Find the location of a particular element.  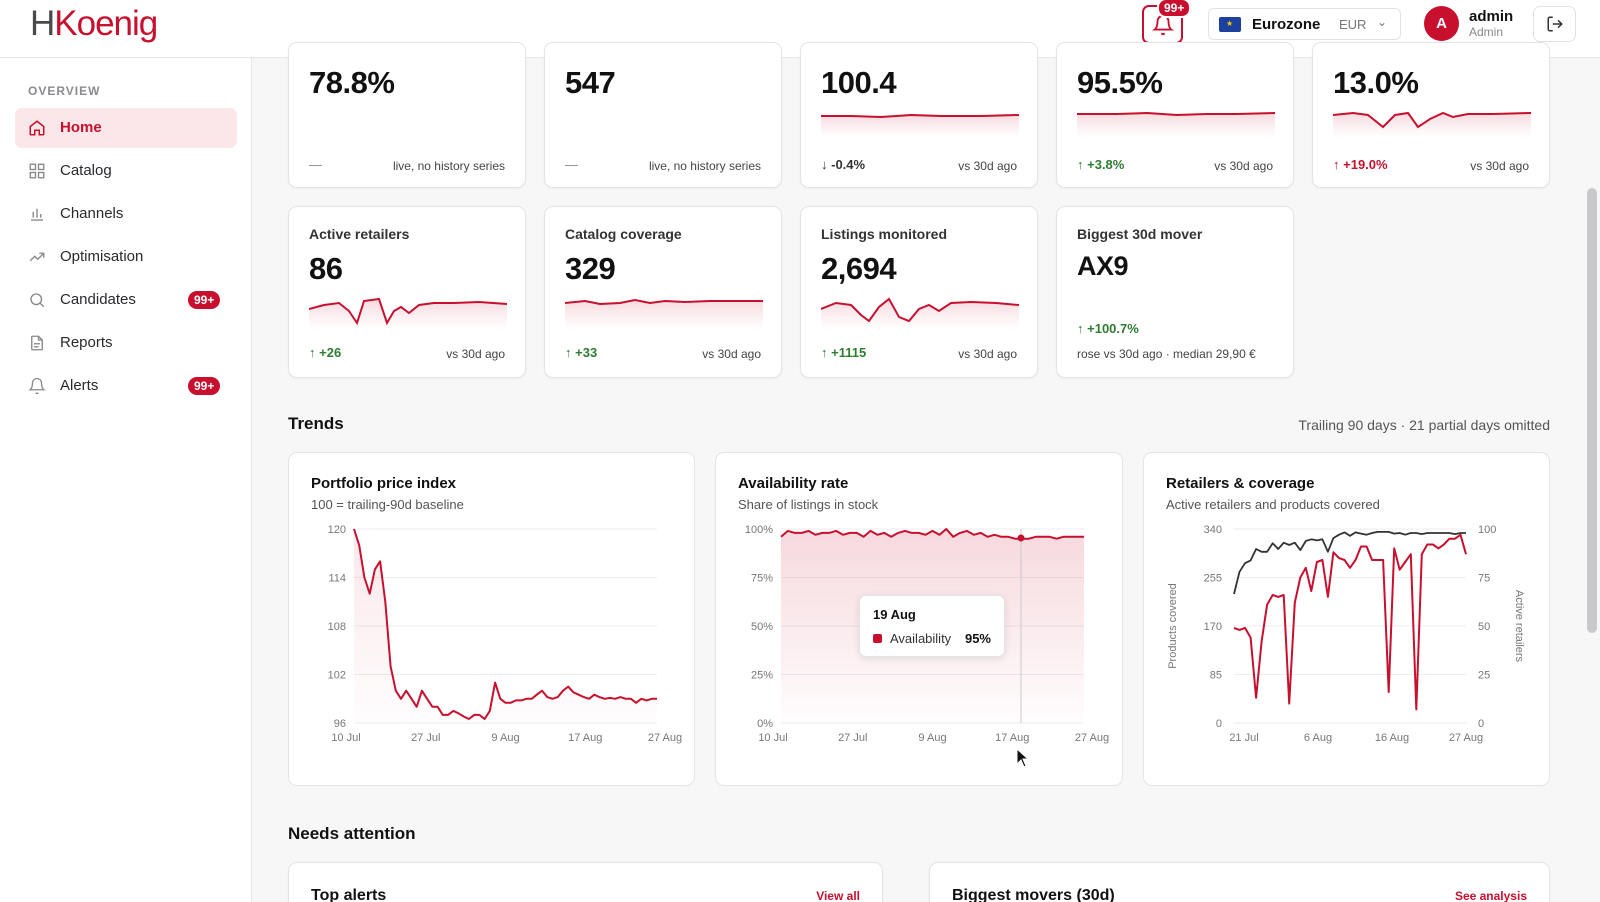

kpi-delta: — is located at coordinates (571, 164).